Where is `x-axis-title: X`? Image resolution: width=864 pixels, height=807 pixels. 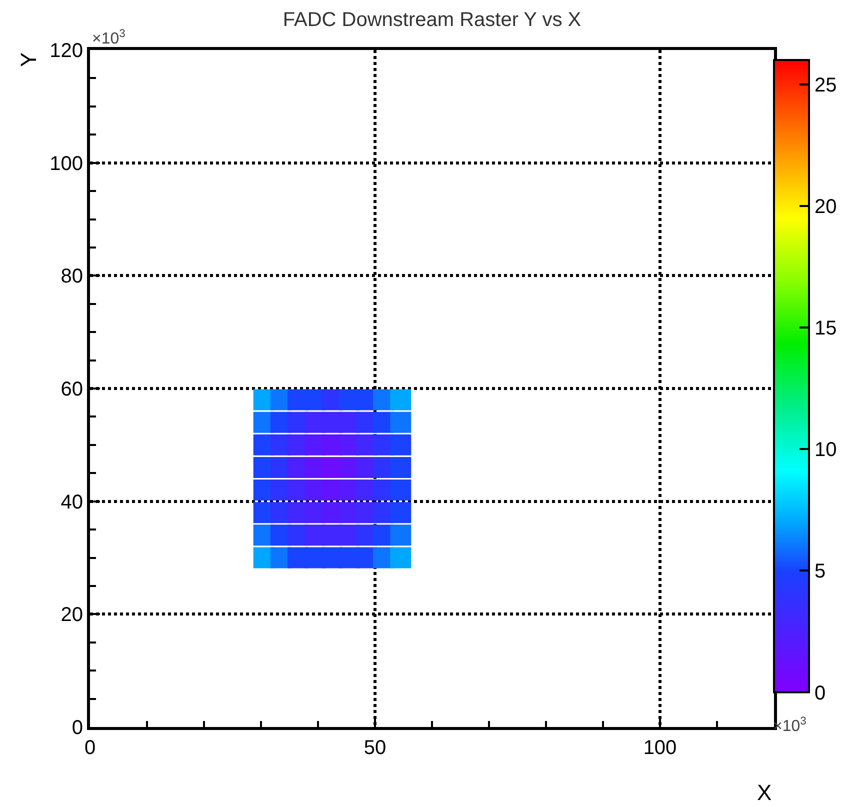
x-axis-title: X is located at coordinates (764, 792).